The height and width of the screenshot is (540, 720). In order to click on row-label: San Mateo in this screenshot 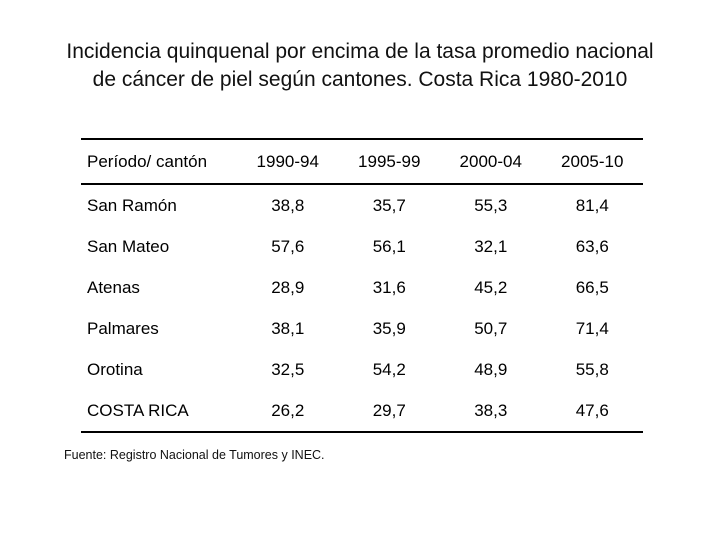, I will do `click(128, 246)`.